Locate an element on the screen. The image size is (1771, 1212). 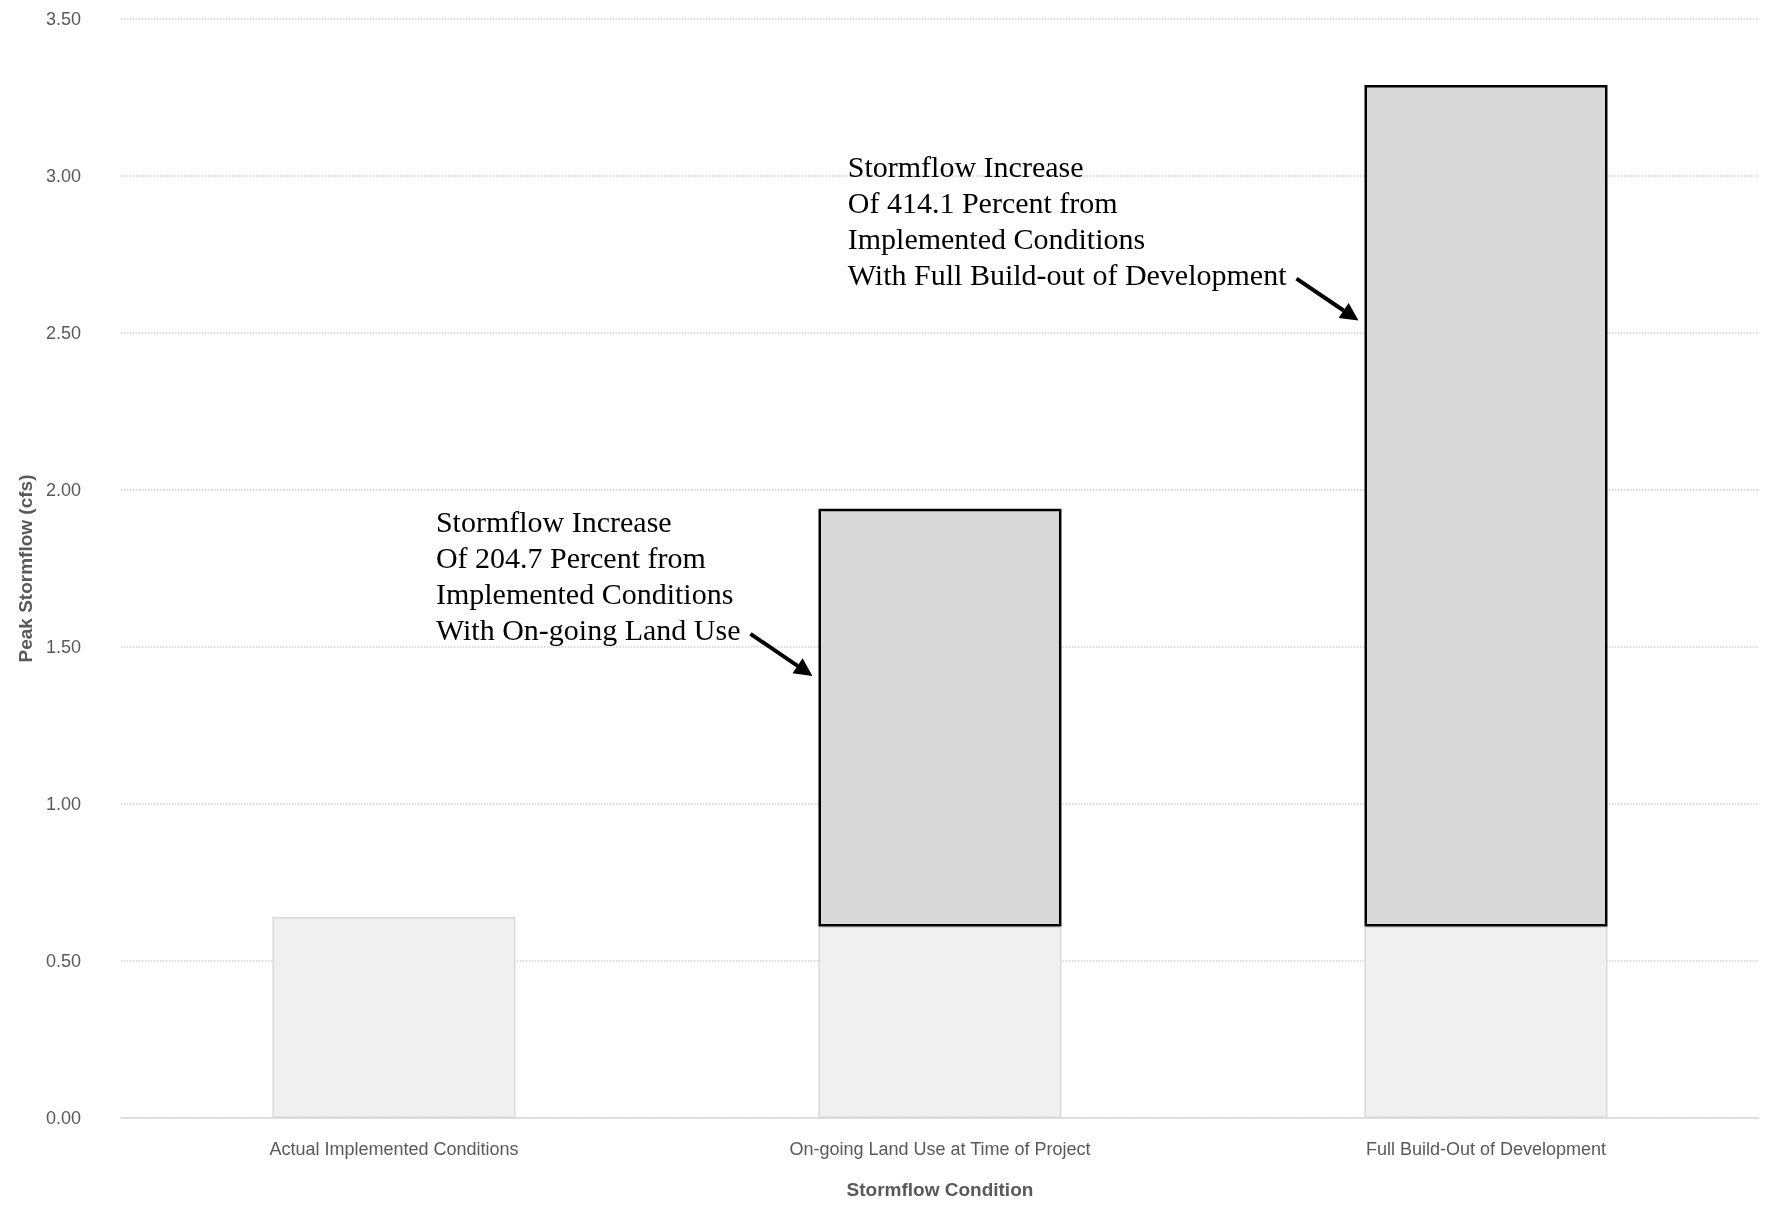
y-tick-label: 2.00 is located at coordinates (63, 490).